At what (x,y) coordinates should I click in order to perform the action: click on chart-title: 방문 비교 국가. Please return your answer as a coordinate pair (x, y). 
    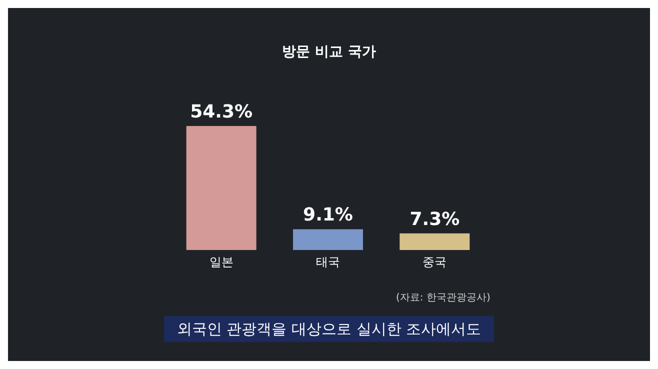
    Looking at the image, I should click on (329, 52).